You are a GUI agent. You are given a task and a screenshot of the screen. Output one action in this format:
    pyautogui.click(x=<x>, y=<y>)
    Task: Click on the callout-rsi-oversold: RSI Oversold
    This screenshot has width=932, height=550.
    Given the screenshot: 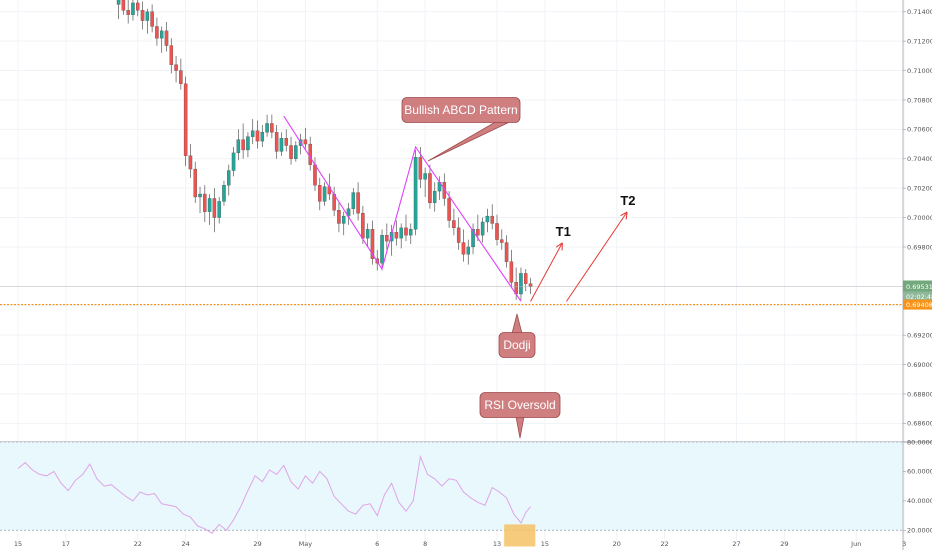 What is the action you would take?
    pyautogui.click(x=520, y=415)
    